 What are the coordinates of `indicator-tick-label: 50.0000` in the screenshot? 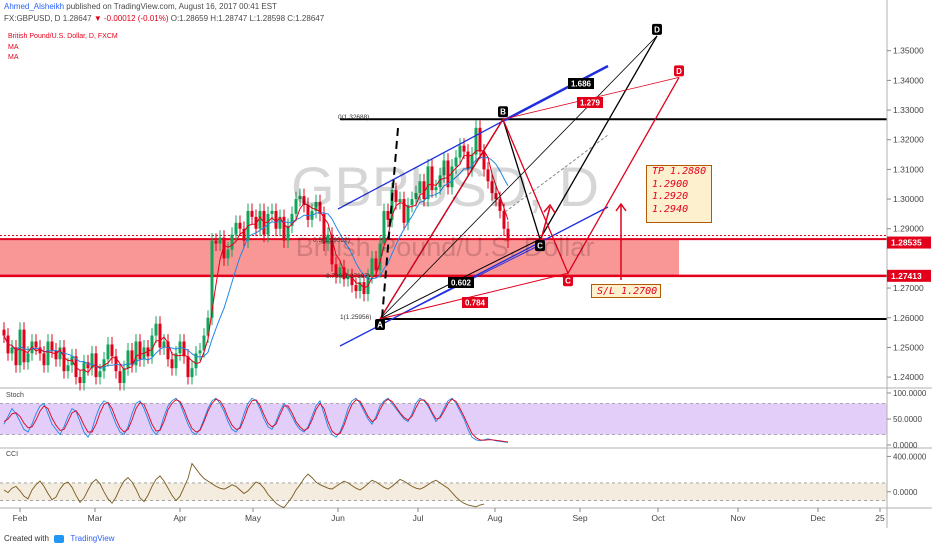 It's located at (907, 419).